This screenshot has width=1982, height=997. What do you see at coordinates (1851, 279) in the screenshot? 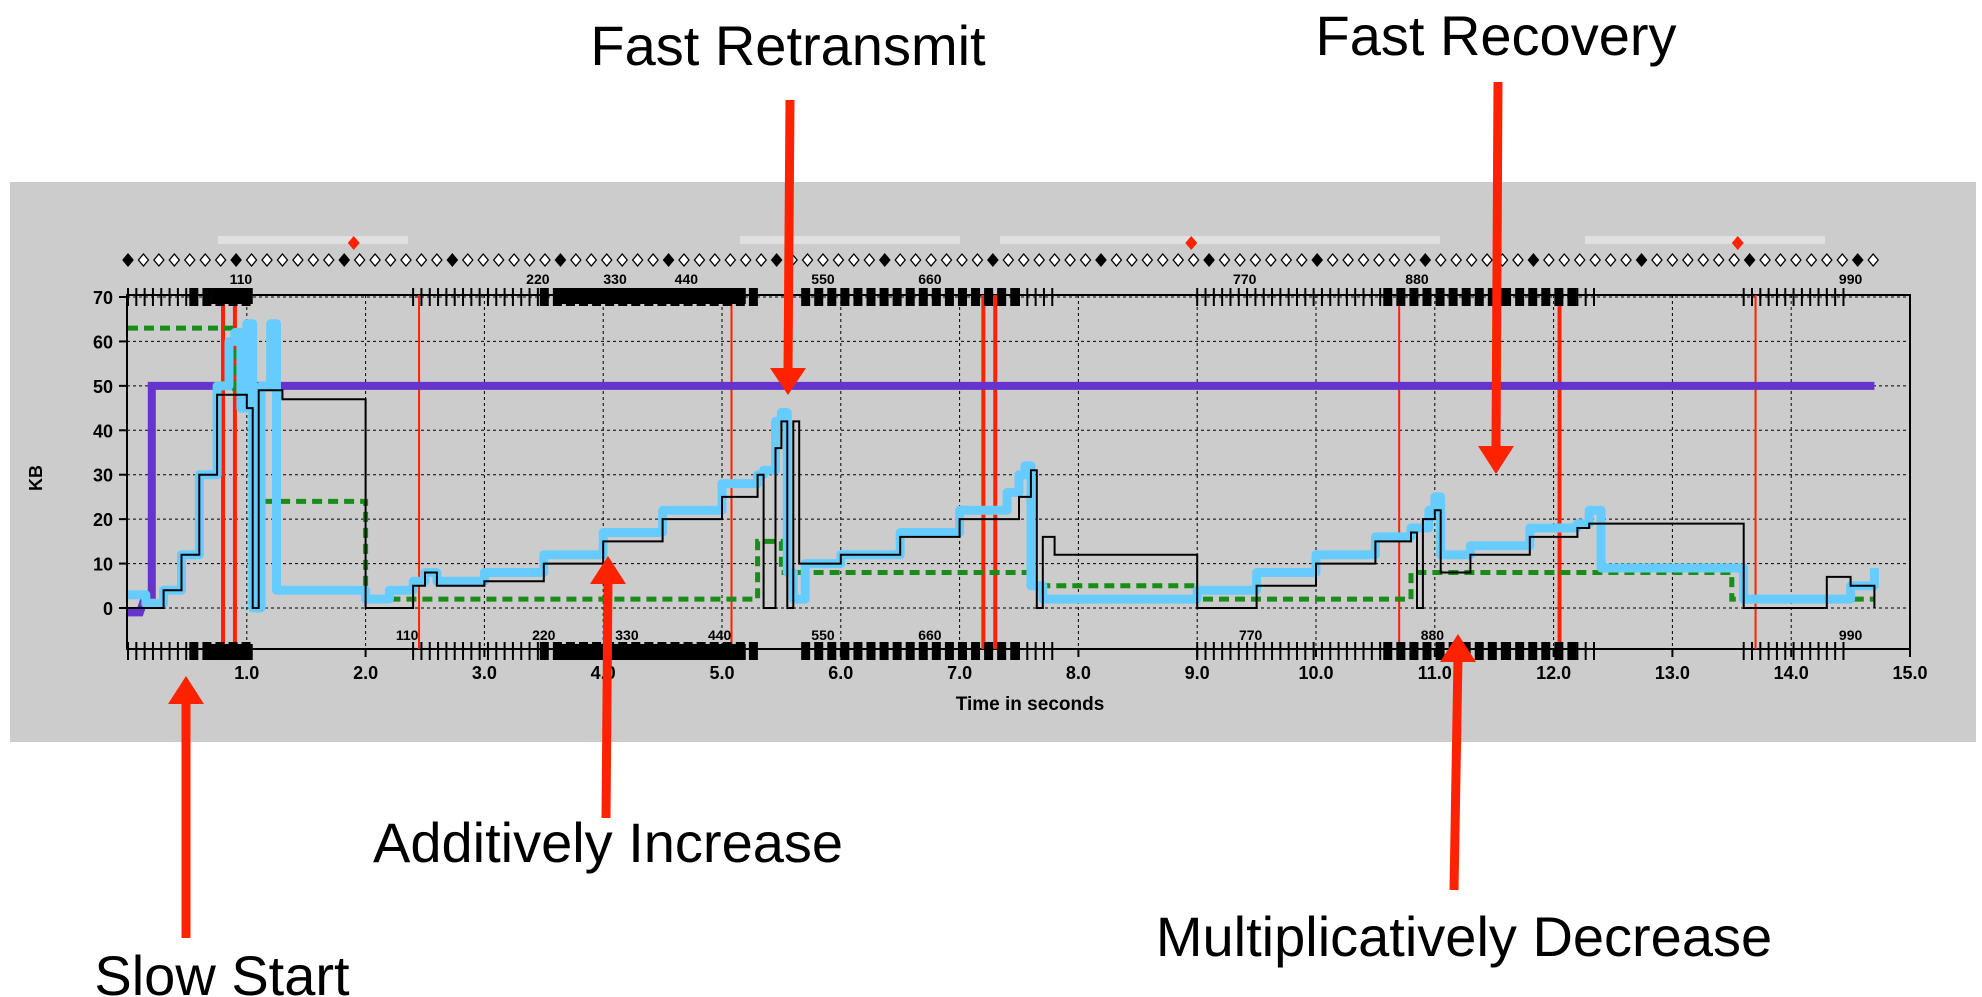
I see `top-segment-label: 990` at bounding box center [1851, 279].